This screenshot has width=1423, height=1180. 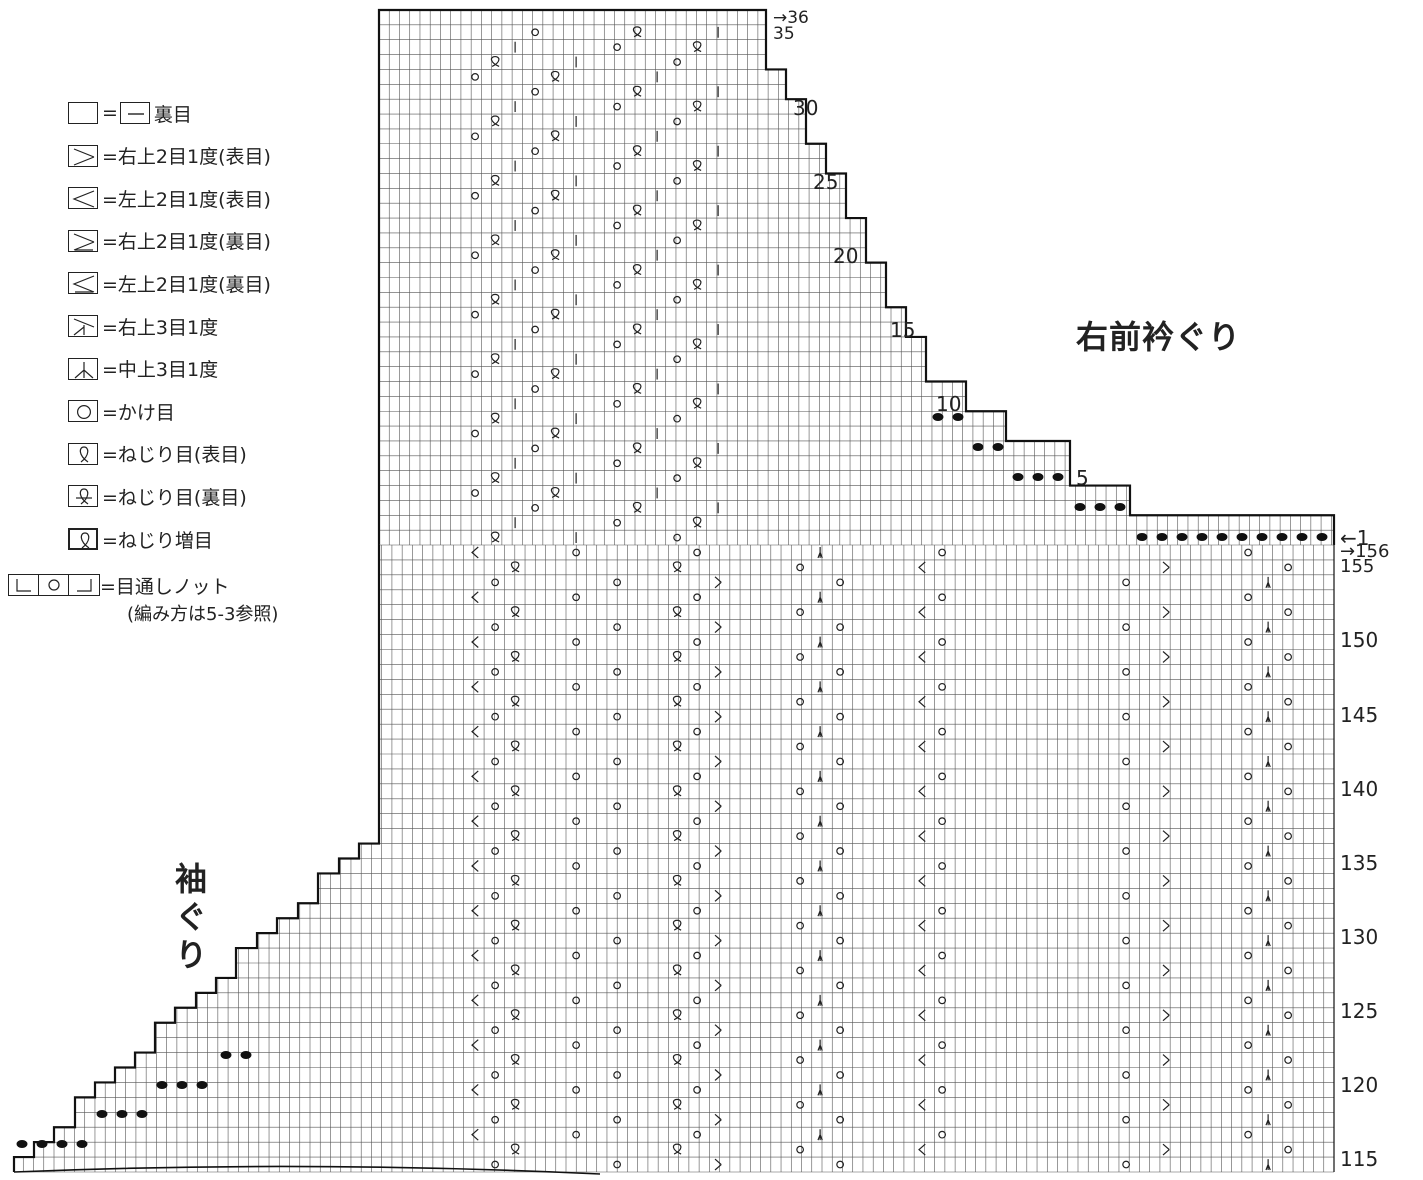 I want to click on row-label-bottom: 145, so click(x=1359, y=715).